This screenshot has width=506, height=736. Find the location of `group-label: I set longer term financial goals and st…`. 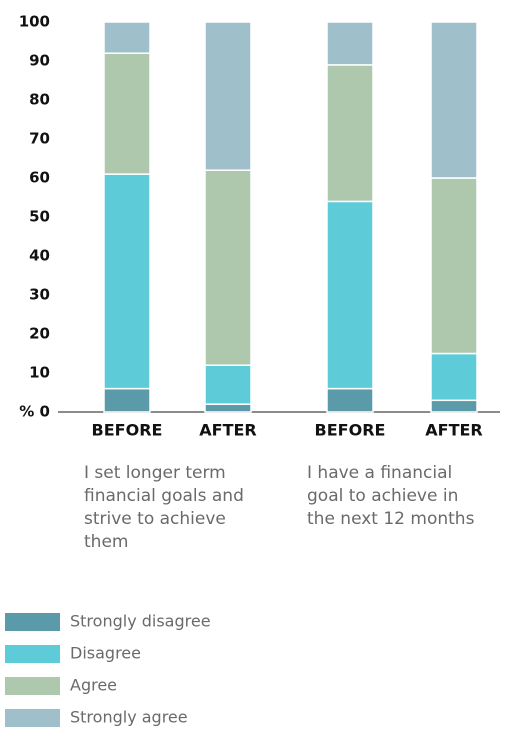

group-label: I set longer term financial goals and st… is located at coordinates (164, 507).